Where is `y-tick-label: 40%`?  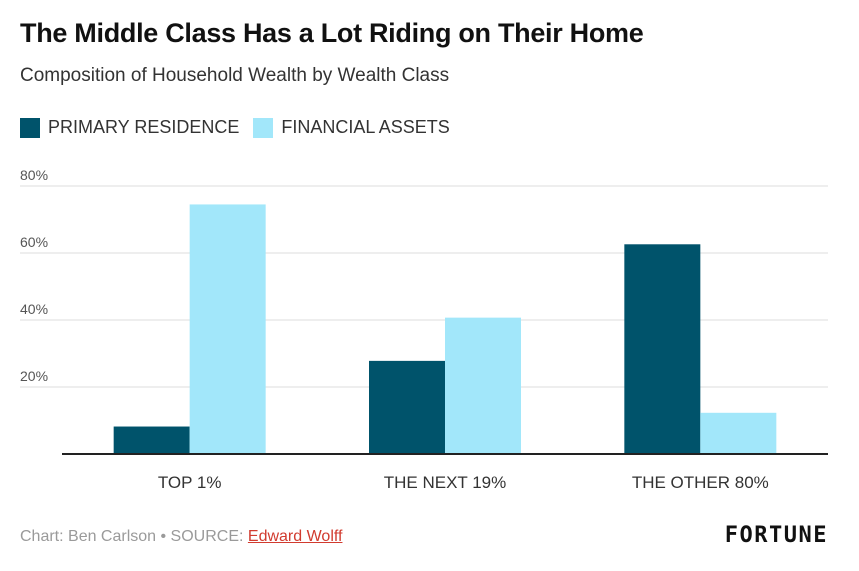 y-tick-label: 40% is located at coordinates (34, 309).